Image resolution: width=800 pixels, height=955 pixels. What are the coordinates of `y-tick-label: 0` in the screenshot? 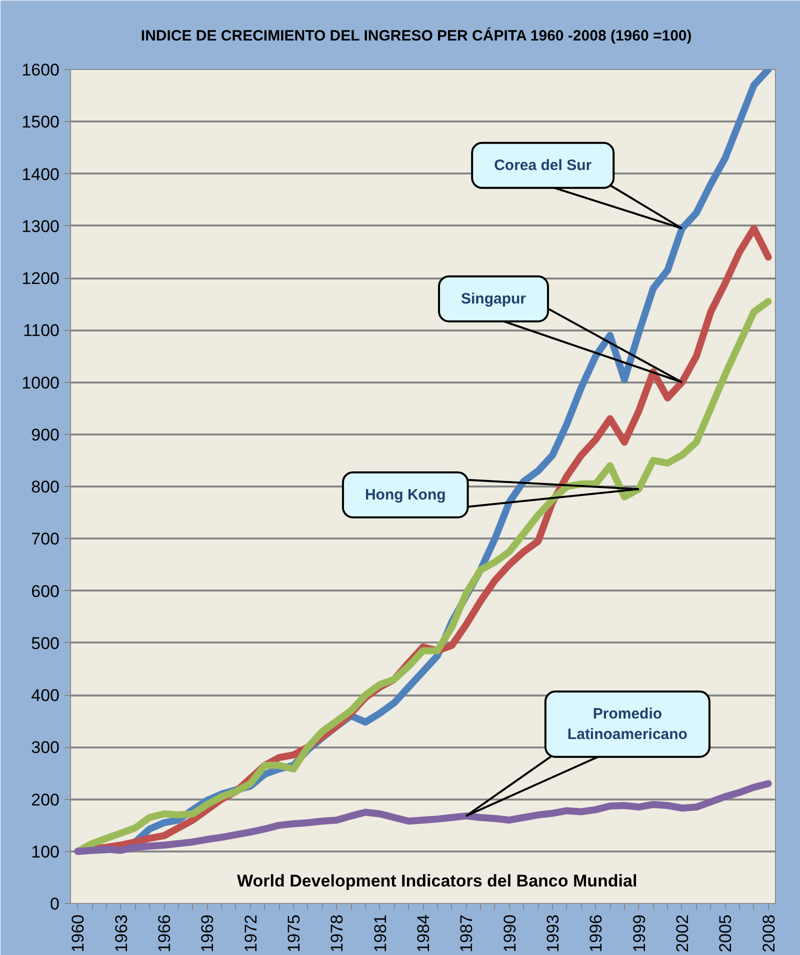 It's located at (55, 904).